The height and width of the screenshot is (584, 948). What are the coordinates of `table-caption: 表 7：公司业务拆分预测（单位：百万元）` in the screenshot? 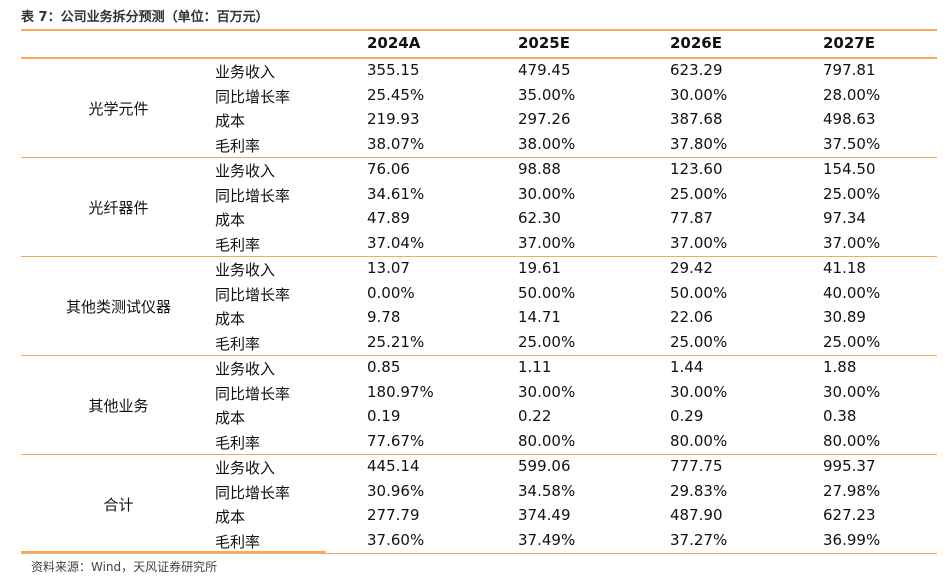 It's located at (145, 17).